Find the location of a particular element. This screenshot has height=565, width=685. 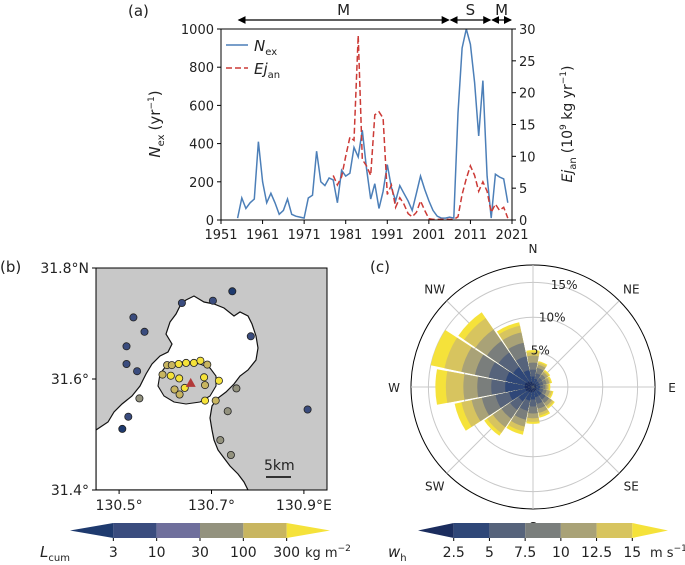

x-tick-label: 1951 is located at coordinates (220, 235).